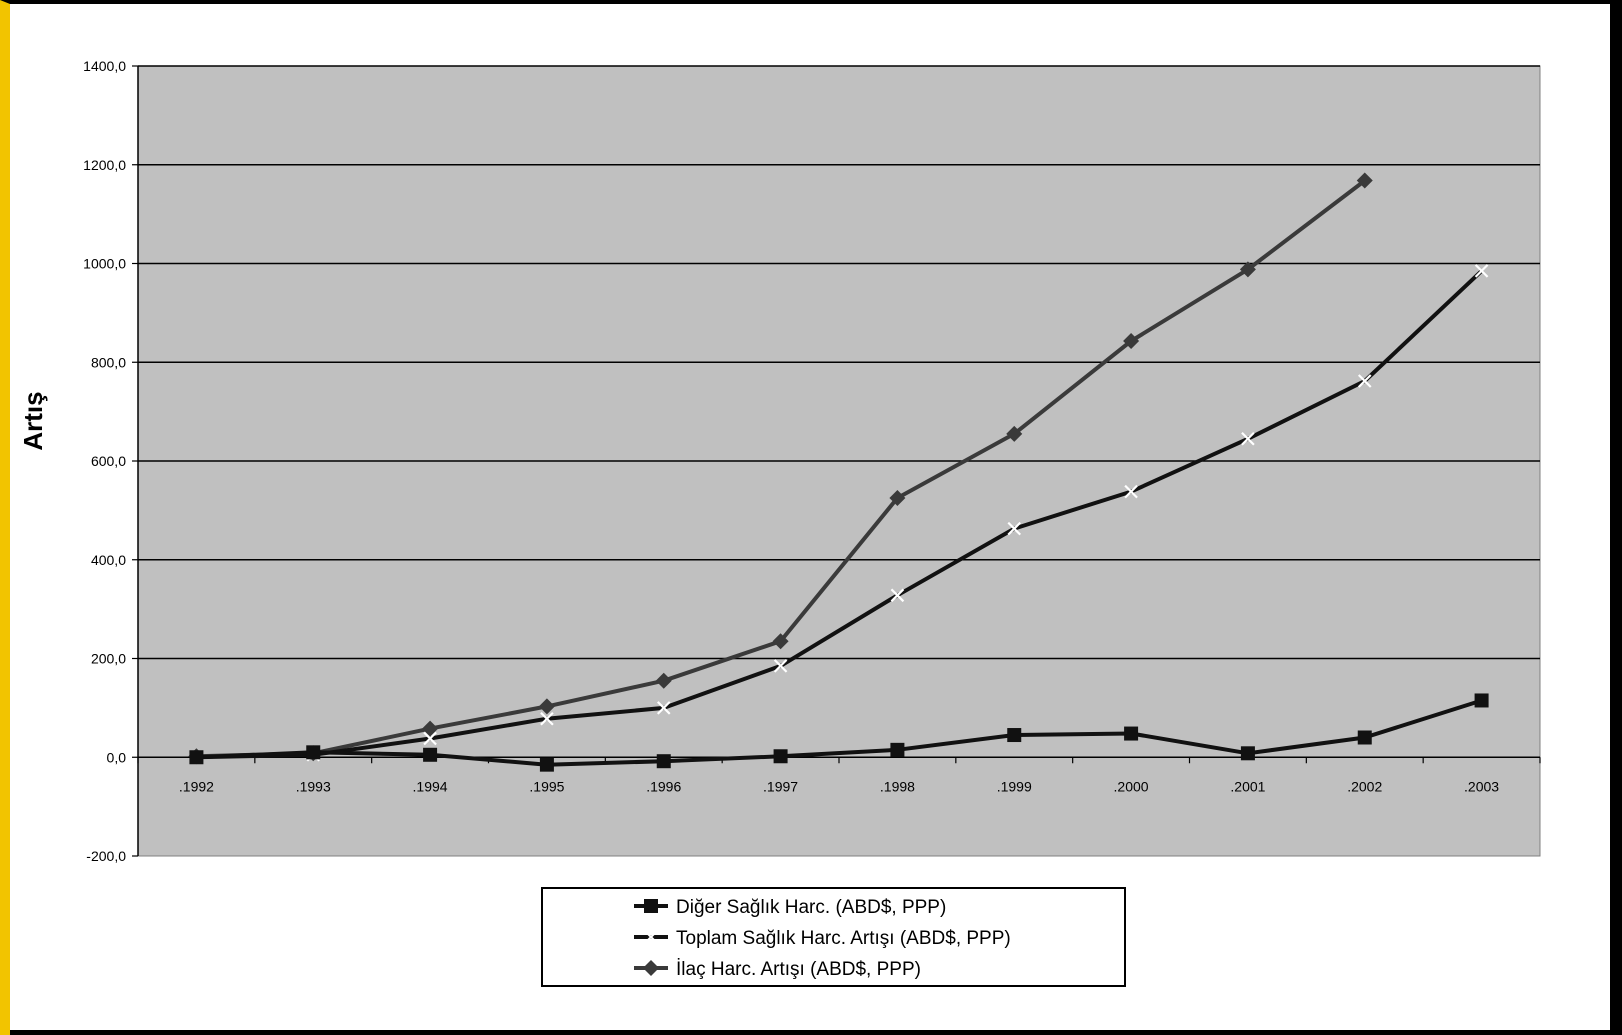  I want to click on y-tick-label: 400,0, so click(108, 560).